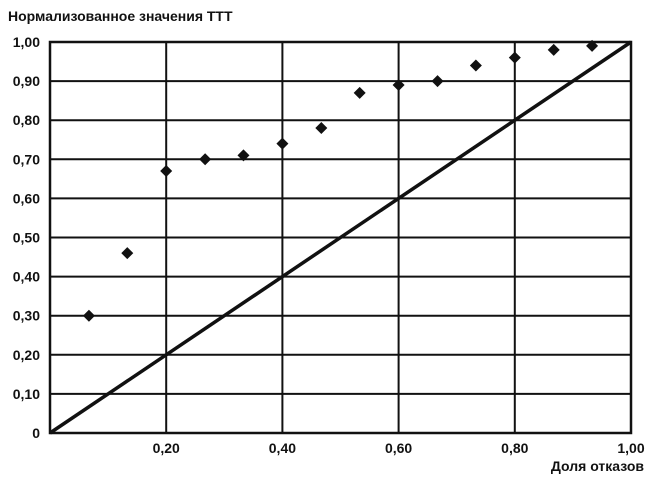  What do you see at coordinates (26, 81) in the screenshot?
I see `y-tick-label: 0,90` at bounding box center [26, 81].